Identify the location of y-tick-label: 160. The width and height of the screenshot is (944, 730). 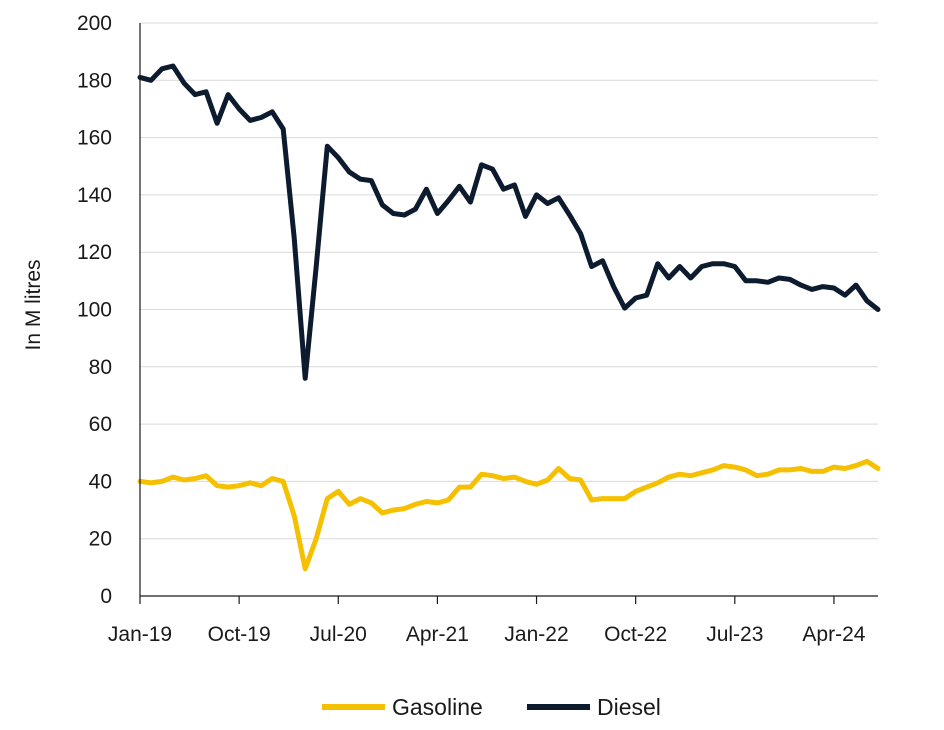
(94, 138).